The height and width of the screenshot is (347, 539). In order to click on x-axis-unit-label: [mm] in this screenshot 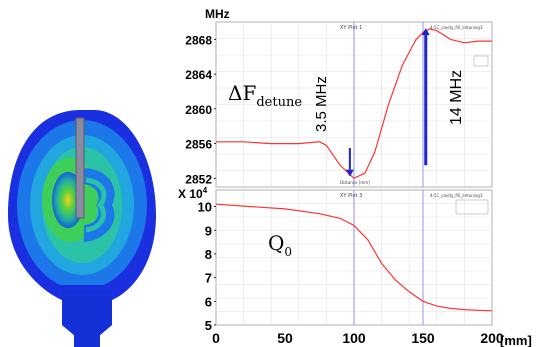, I will do `click(516, 340)`.